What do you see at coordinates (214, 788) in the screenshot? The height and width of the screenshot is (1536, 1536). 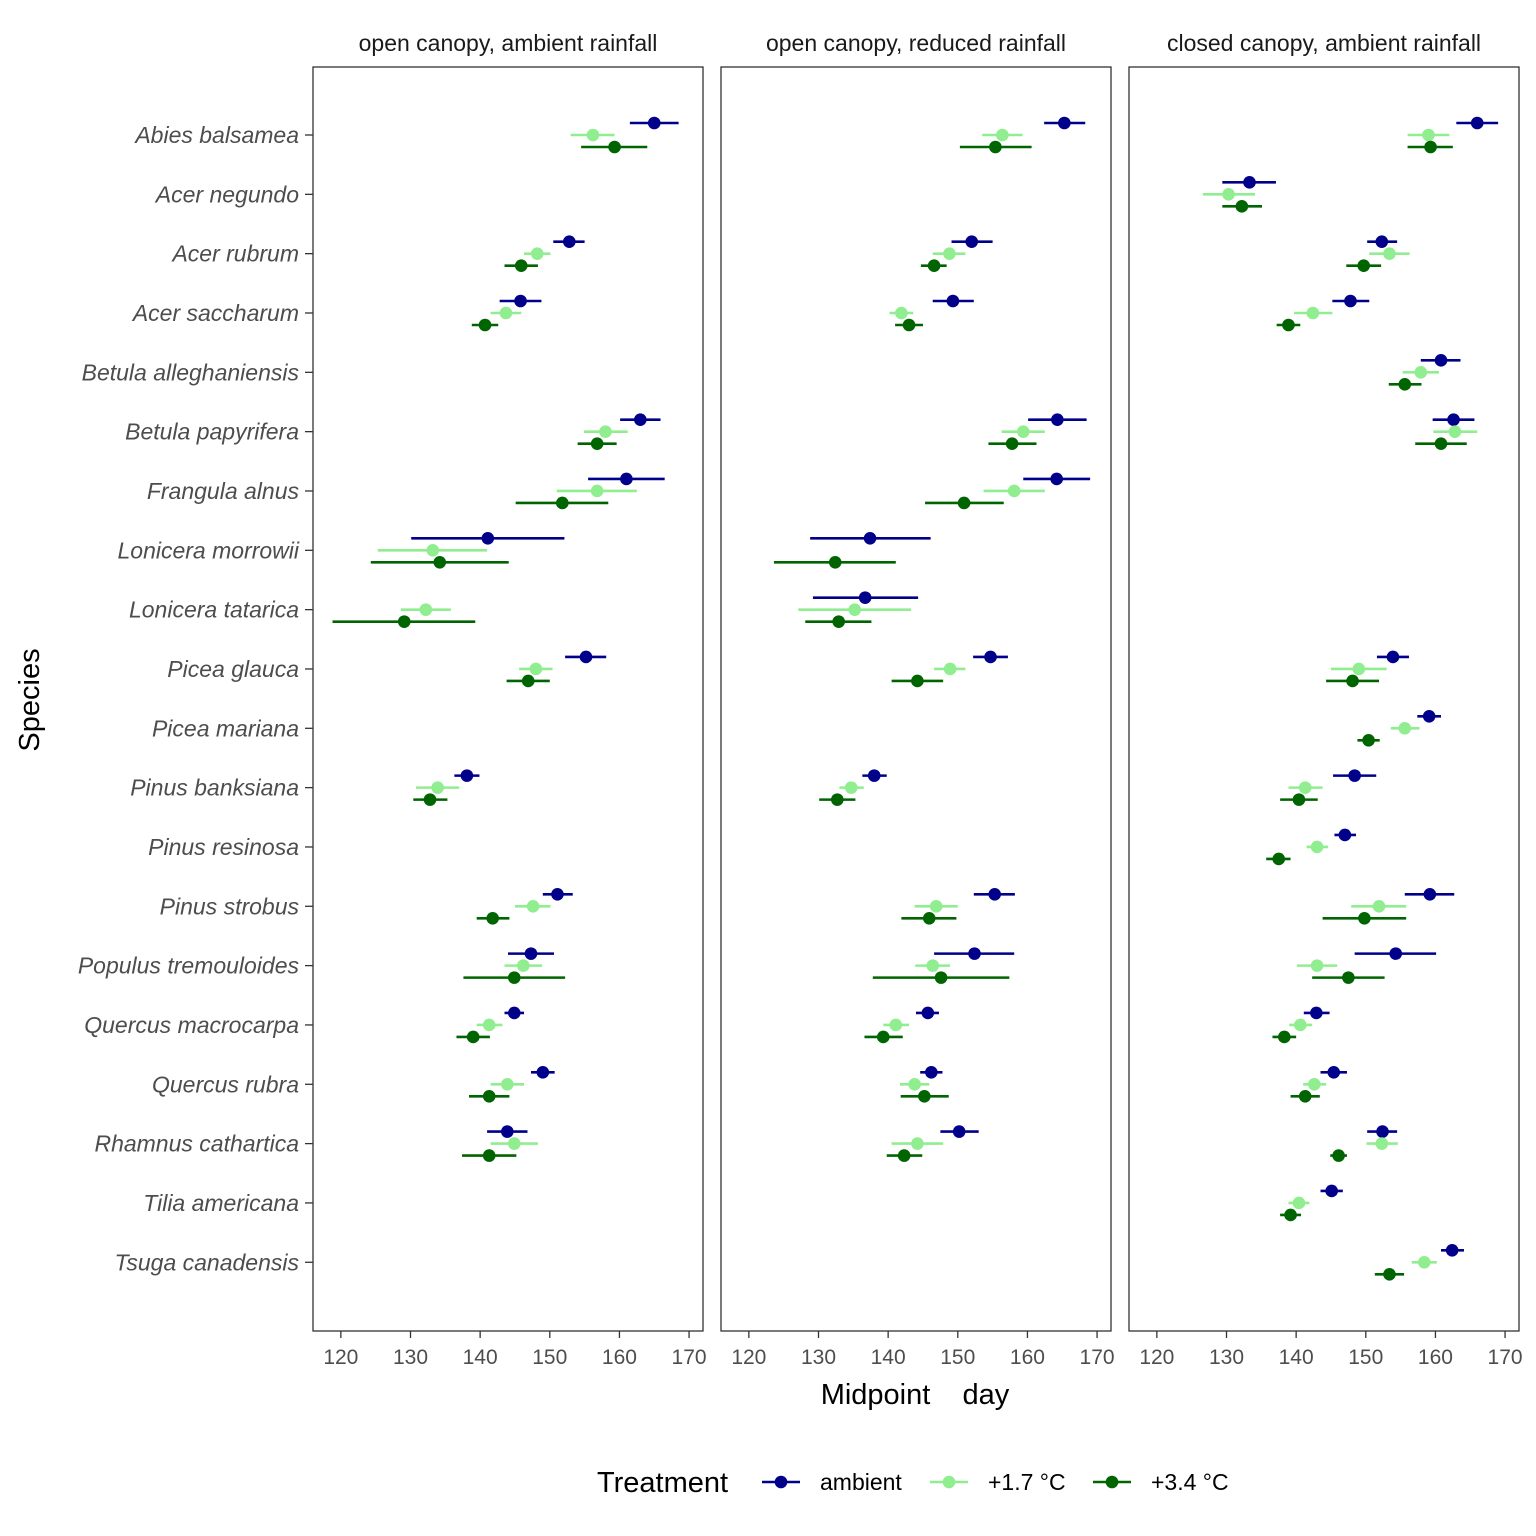 I see `y-tick-label-pinus-banksiana: Pinus banksiana` at bounding box center [214, 788].